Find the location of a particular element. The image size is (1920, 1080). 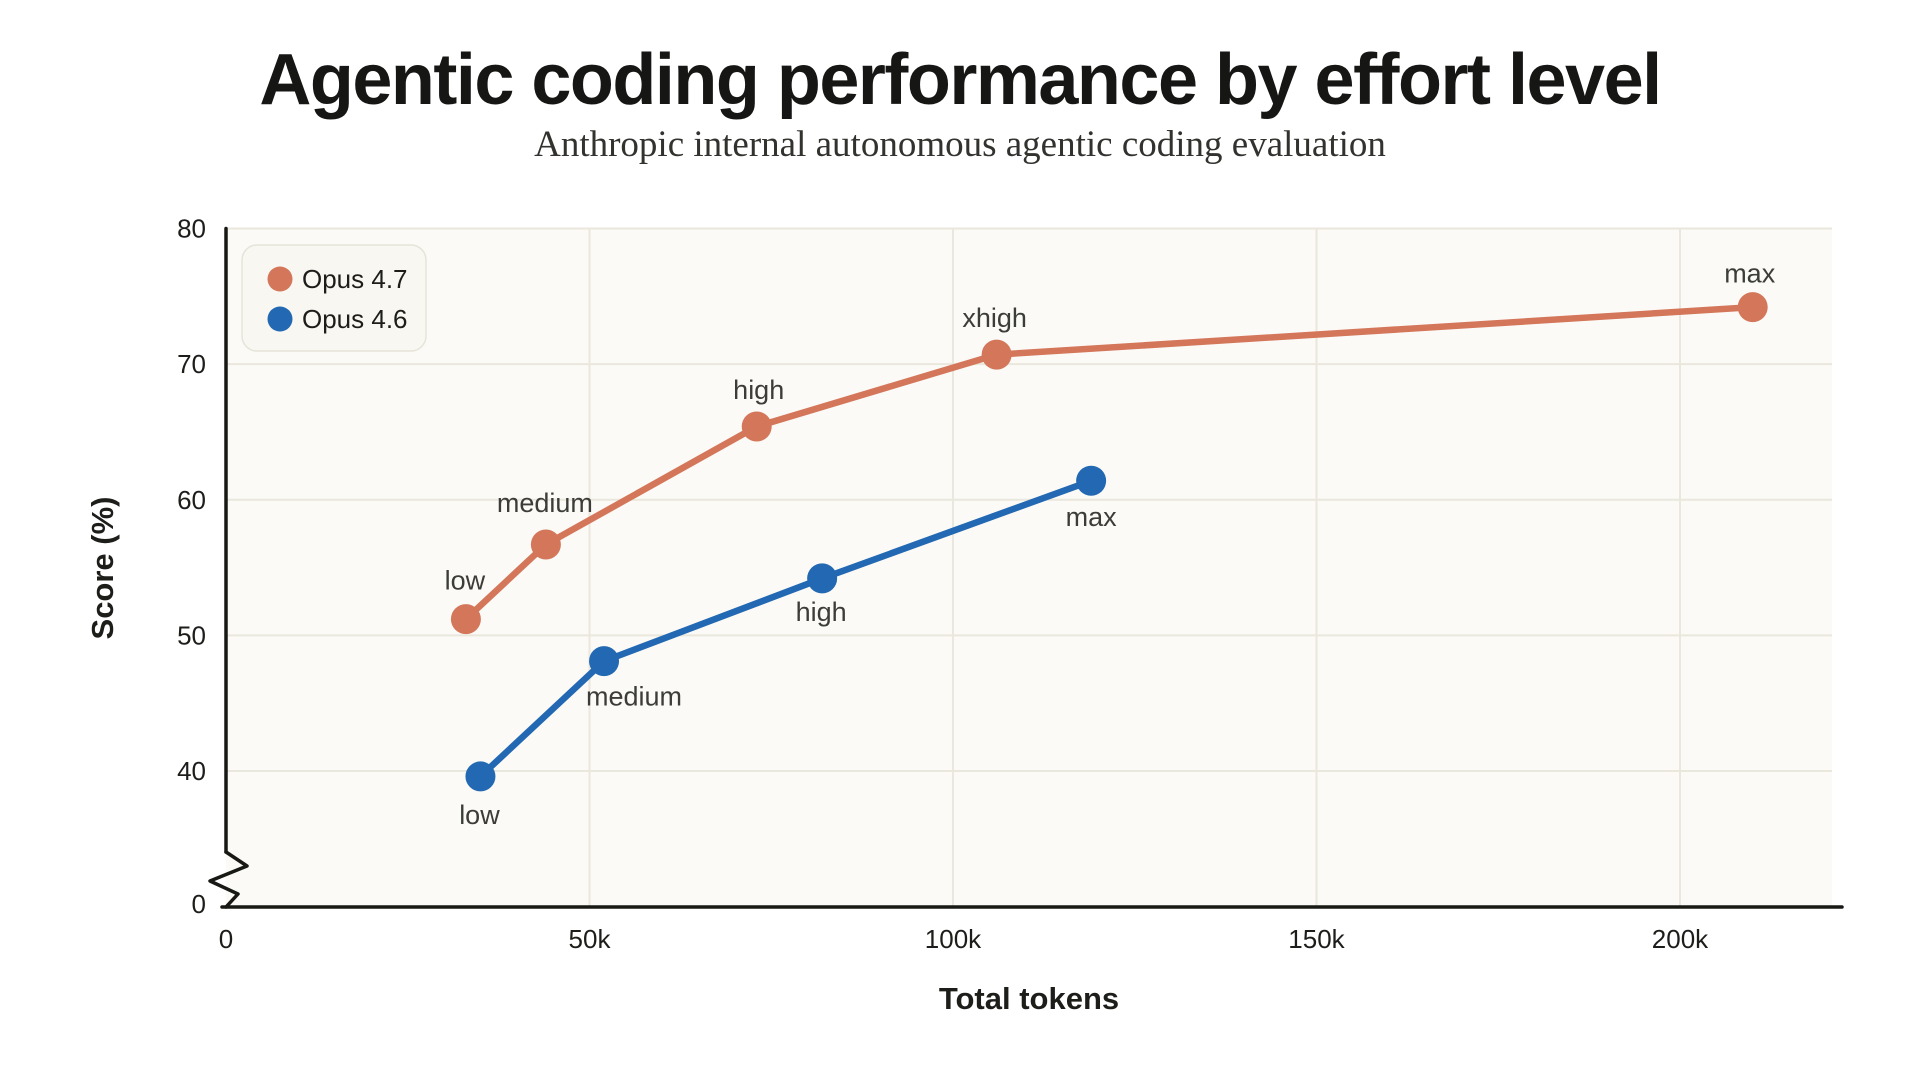

data-point-opus-4-6-medium is located at coordinates (604, 661).